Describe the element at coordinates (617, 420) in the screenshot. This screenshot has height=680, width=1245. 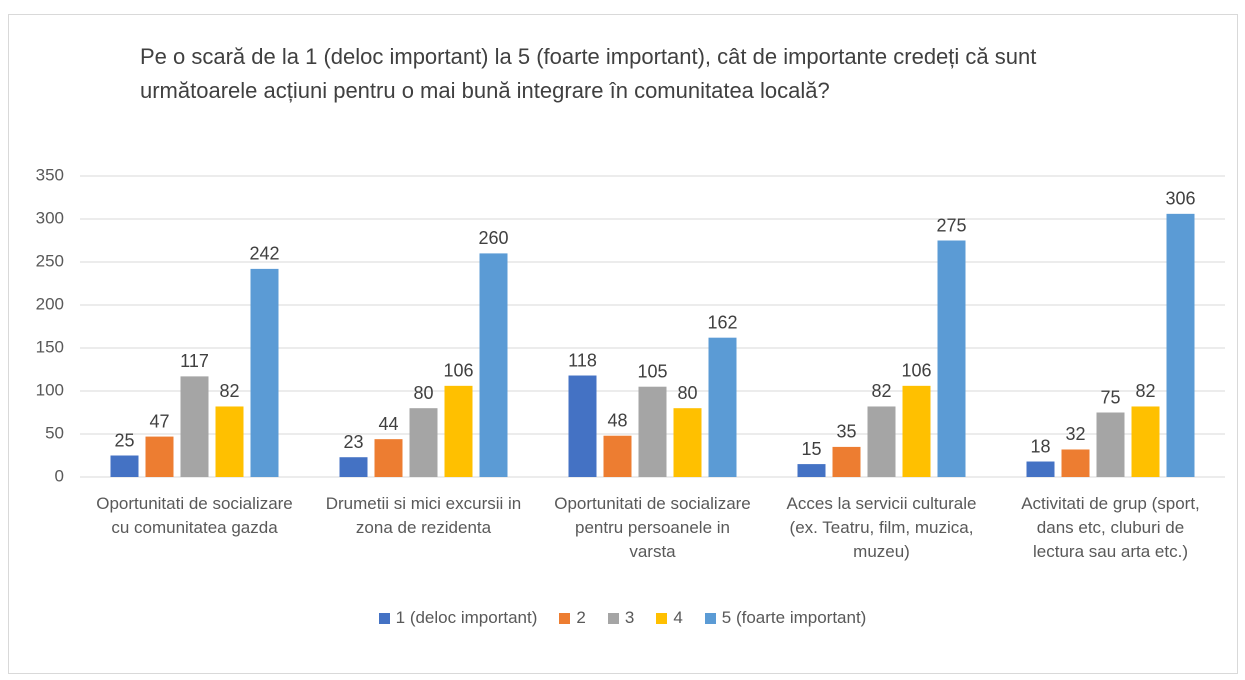
I see `data-label: 48` at that location.